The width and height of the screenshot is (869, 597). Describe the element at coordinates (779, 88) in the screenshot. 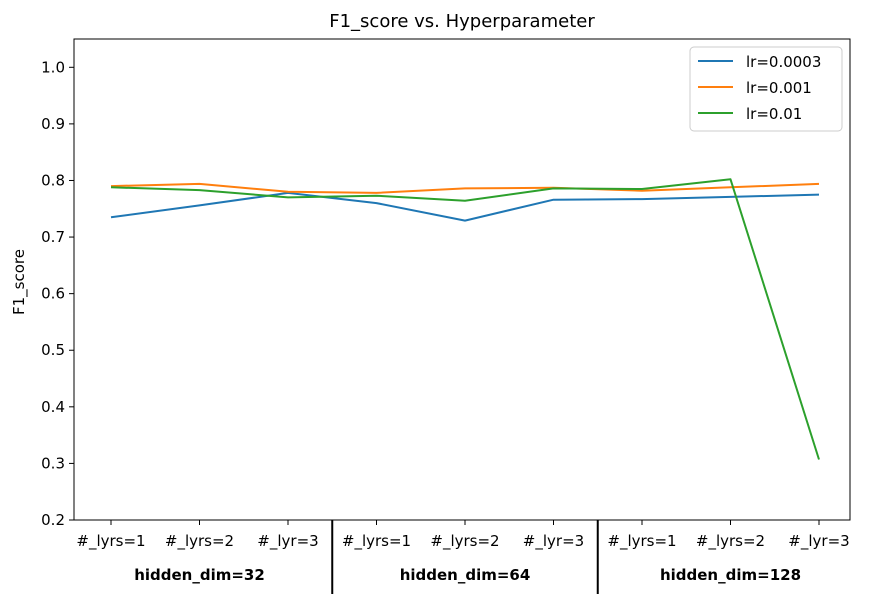

I see `legend-label: lr=0.001` at that location.